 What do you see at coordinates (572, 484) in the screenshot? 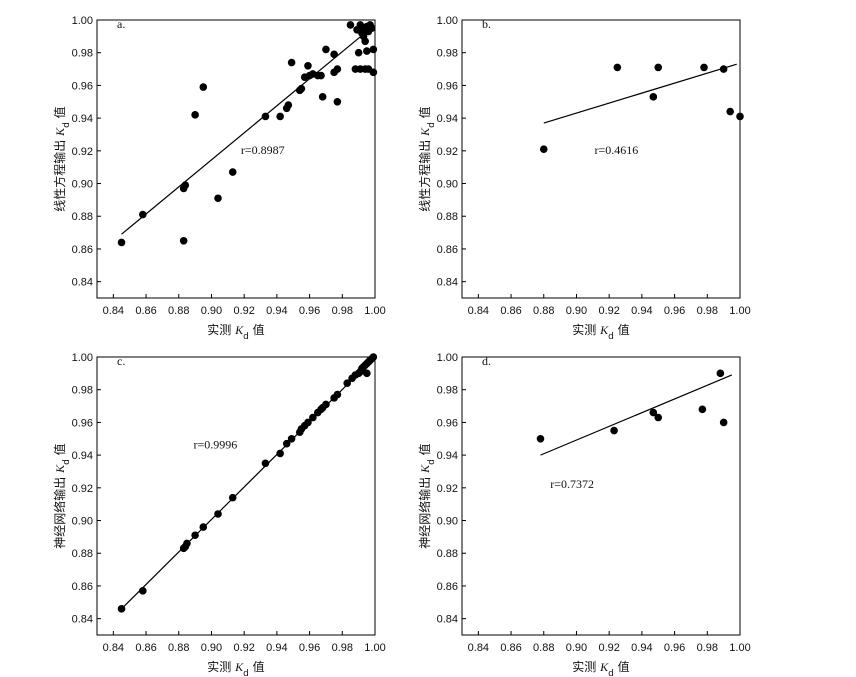
I see `correlation-annotation: r=0.7372` at bounding box center [572, 484].